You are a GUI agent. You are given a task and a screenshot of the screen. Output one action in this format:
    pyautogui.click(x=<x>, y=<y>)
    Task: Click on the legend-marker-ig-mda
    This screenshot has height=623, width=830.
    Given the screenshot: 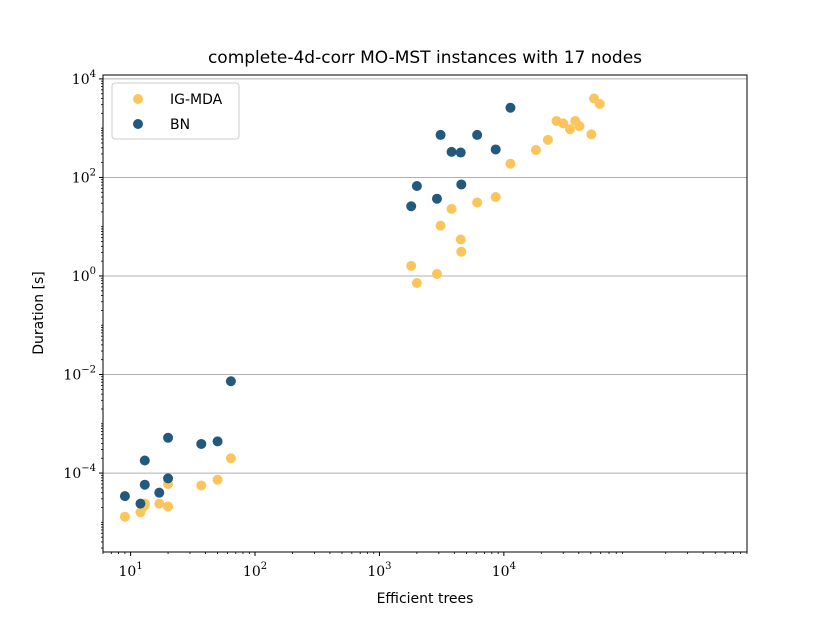 What is the action you would take?
    pyautogui.click(x=138, y=99)
    